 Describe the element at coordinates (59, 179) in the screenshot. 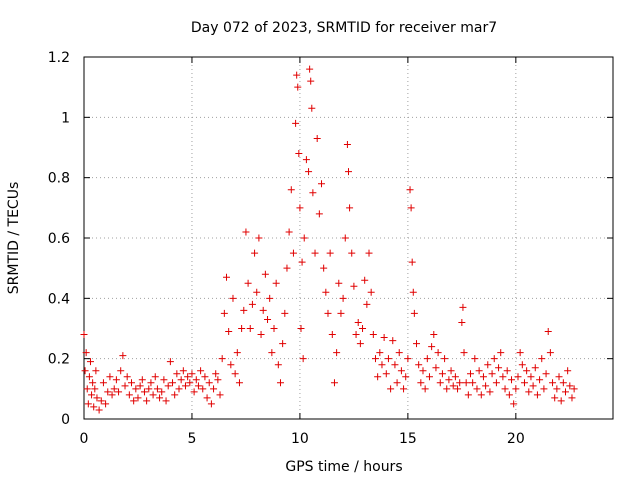

I see `y-tick-label: 0.8` at that location.